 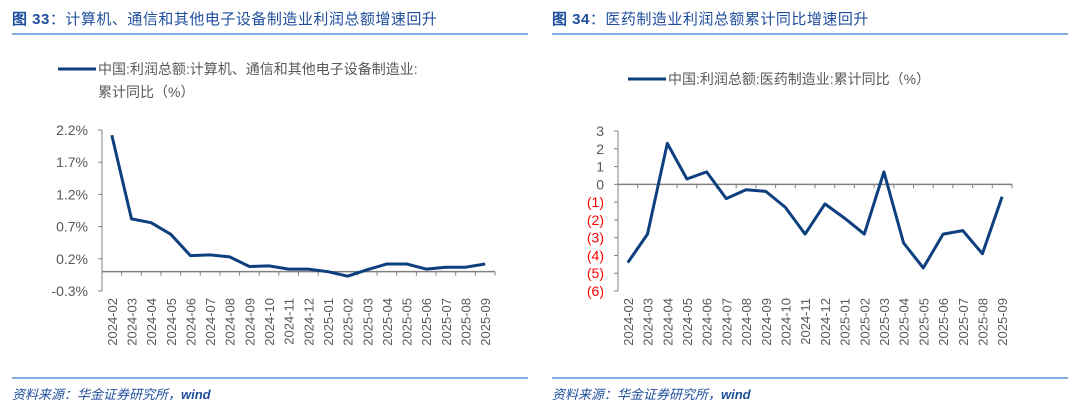 What do you see at coordinates (251, 19) in the screenshot?
I see `figure-33-title-text: 计算机、通信和其他电子设备制造业利润总额增速回升` at bounding box center [251, 19].